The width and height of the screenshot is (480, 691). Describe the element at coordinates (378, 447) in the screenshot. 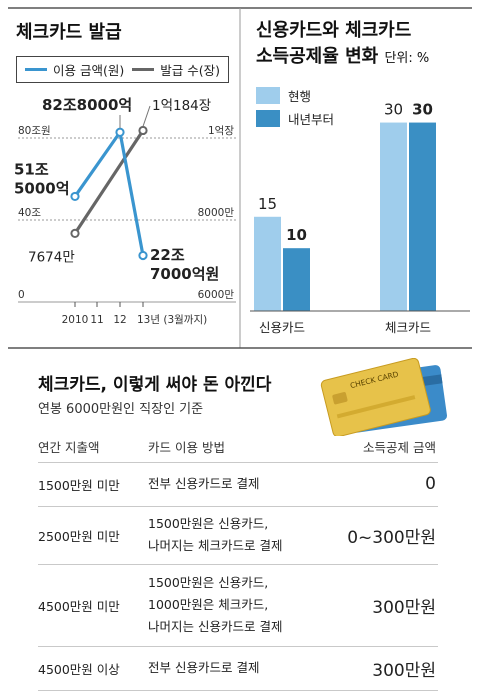

I see `header-amount: 소득공제 금액` at that location.